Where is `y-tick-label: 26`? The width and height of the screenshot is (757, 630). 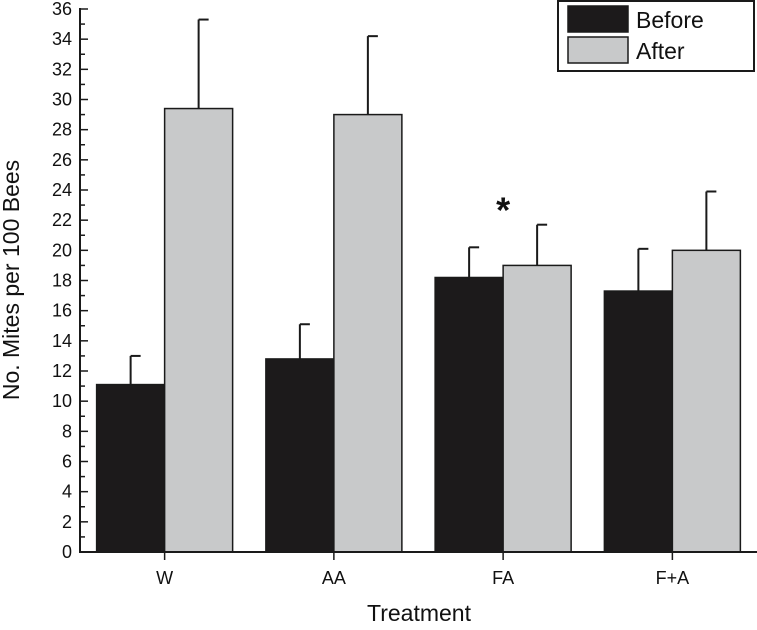
y-tick-label: 26 is located at coordinates (62, 160).